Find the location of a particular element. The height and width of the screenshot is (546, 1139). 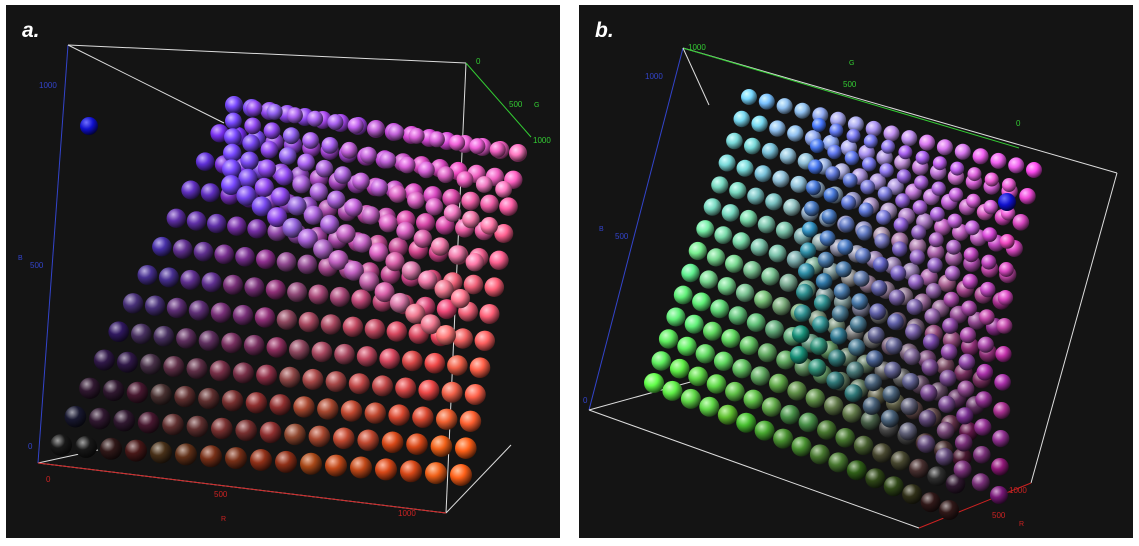

data-sphere-blue-b is located at coordinates (1007, 202).